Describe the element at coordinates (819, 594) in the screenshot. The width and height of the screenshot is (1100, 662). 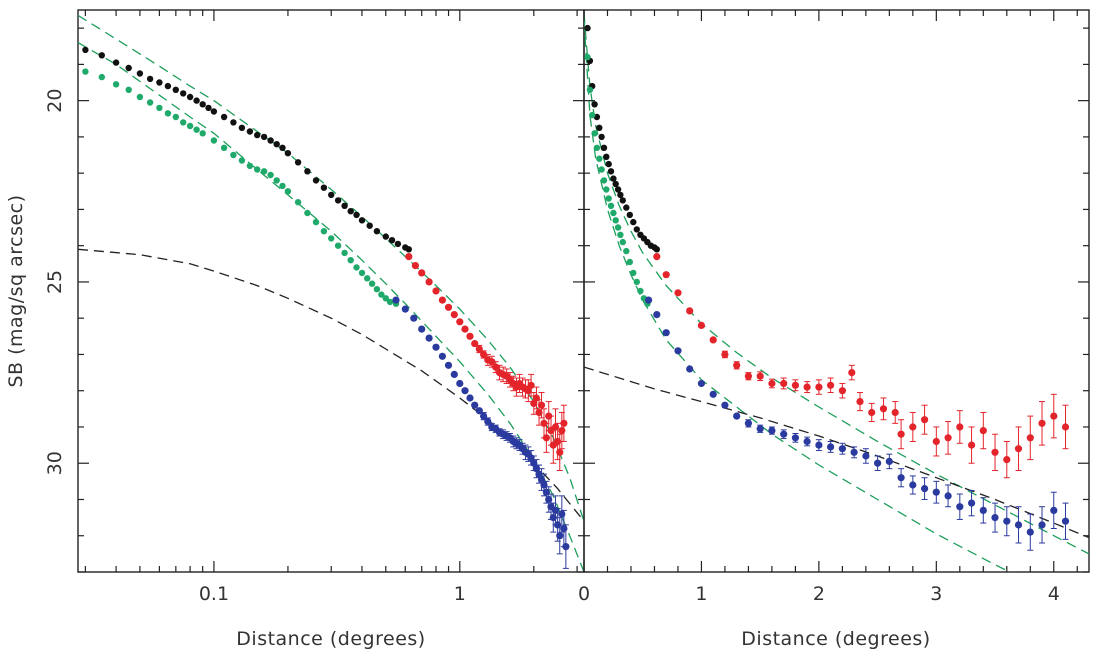
I see `right-x-tick-label: 2` at that location.